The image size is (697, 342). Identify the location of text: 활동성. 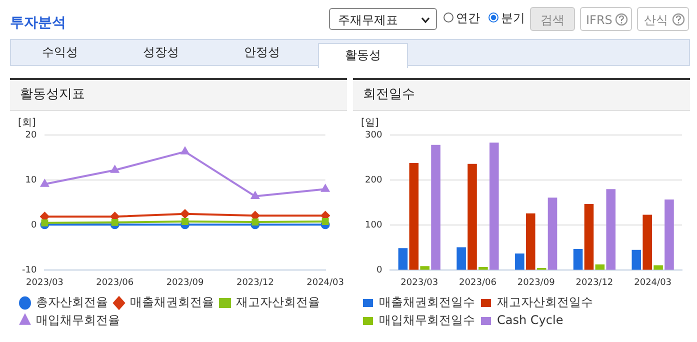
(363, 55).